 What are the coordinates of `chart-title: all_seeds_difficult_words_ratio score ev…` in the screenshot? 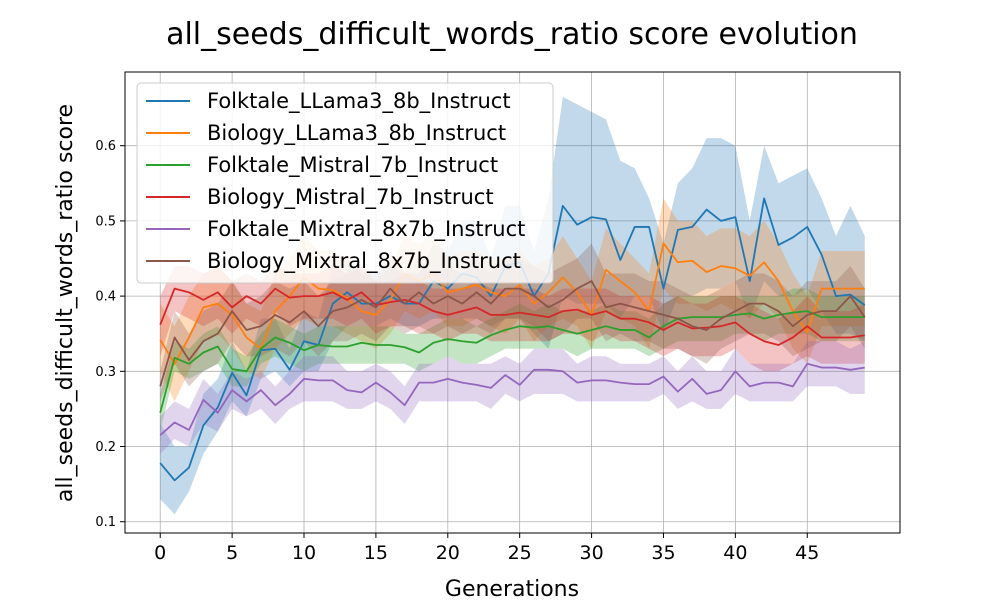 It's located at (512, 34).